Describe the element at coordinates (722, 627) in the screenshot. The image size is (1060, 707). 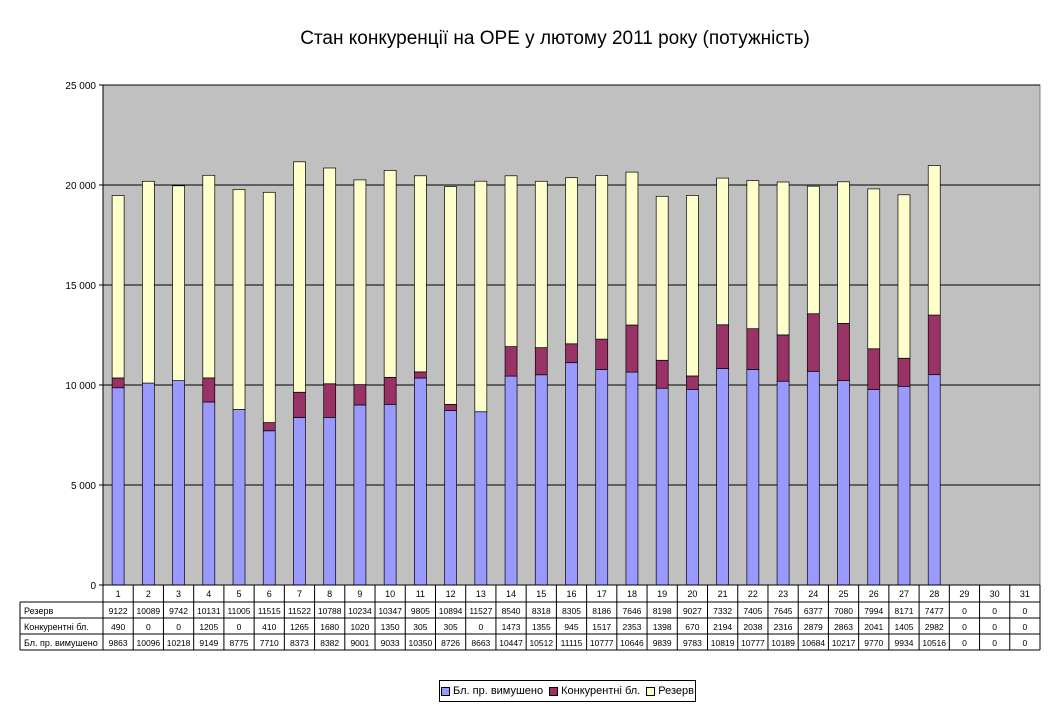
I see `data-label: 2194` at that location.